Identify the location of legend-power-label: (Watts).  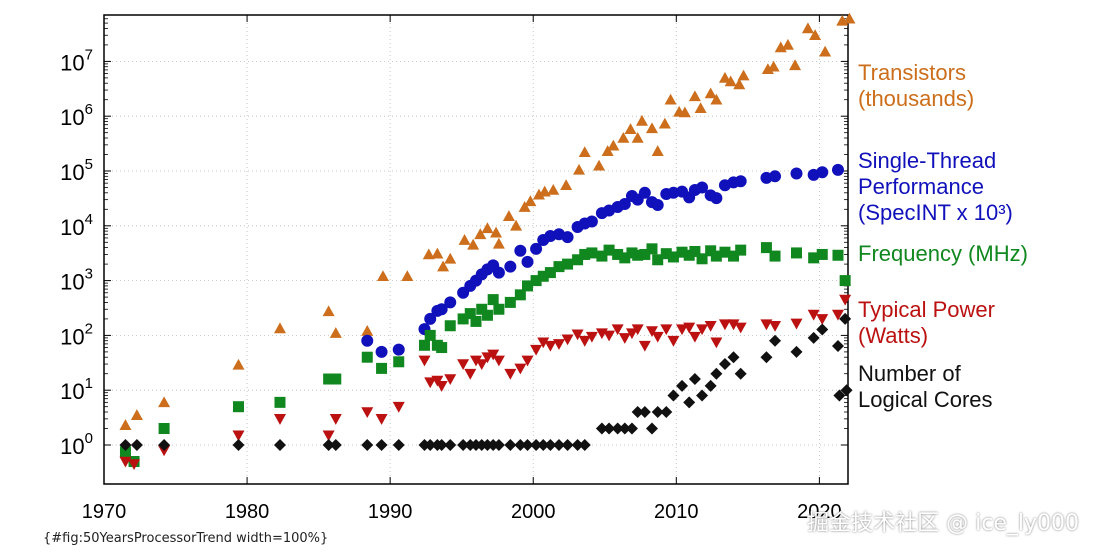
(893, 335).